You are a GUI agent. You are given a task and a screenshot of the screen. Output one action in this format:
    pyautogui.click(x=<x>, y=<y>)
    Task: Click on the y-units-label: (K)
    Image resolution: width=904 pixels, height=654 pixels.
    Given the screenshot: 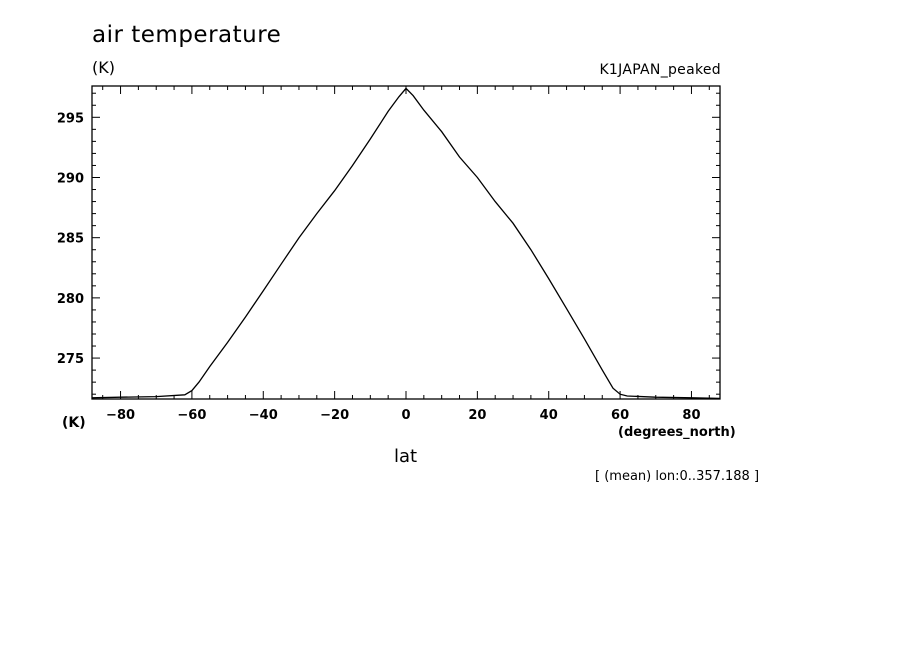 What is the action you would take?
    pyautogui.click(x=103, y=67)
    